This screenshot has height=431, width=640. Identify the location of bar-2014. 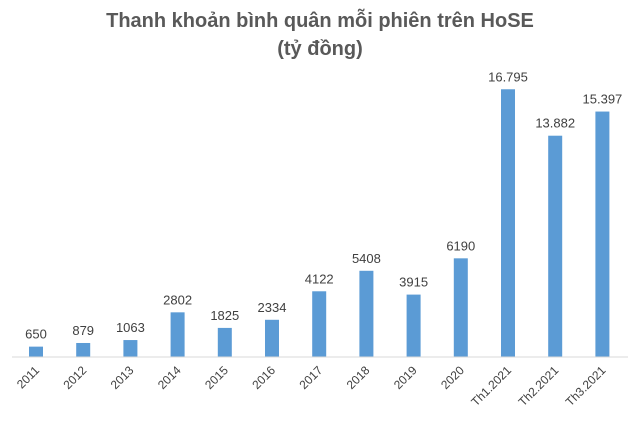
(177, 334).